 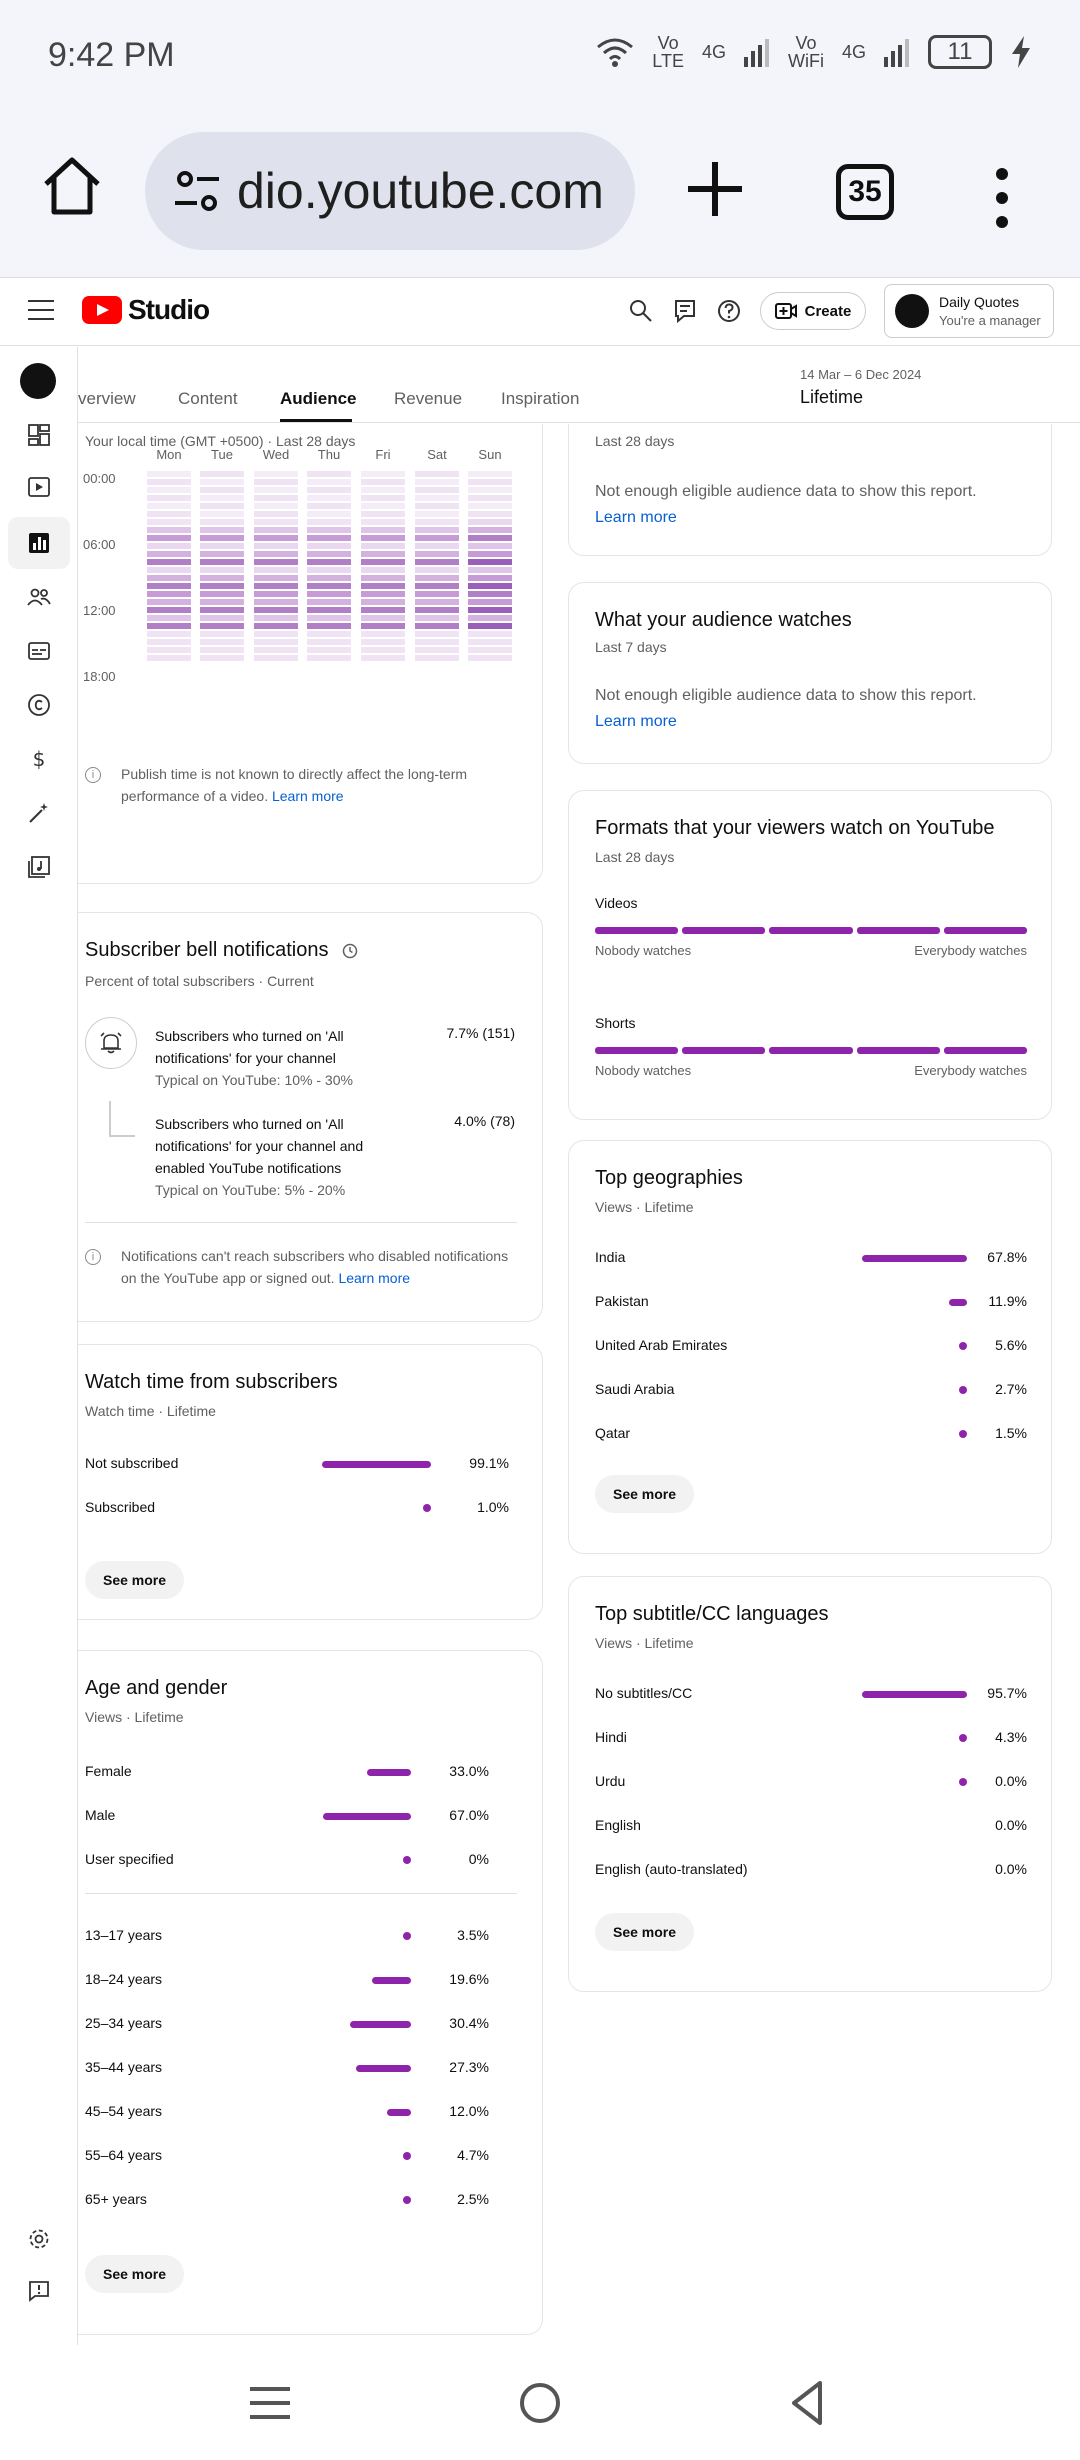 I want to click on copyright-icon, so click(x=39, y=705).